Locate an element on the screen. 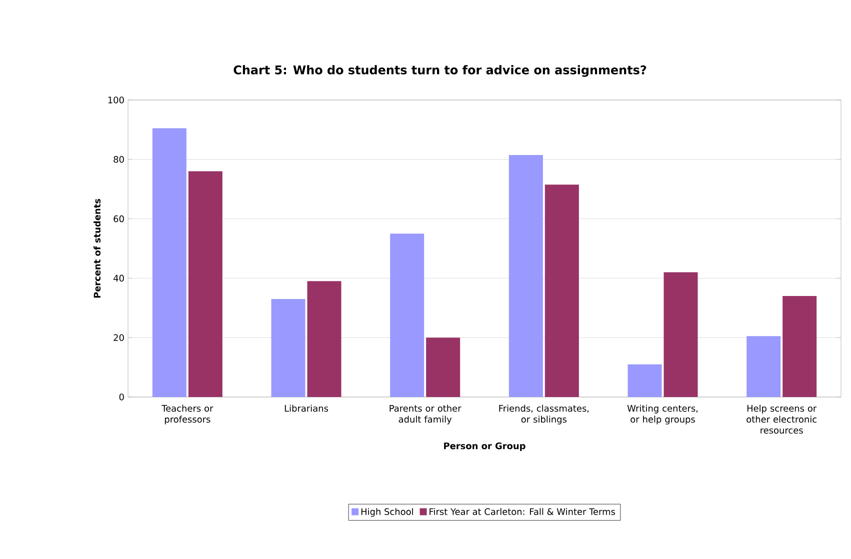  x-tick-label: Friends, classmates, or siblings is located at coordinates (544, 414).